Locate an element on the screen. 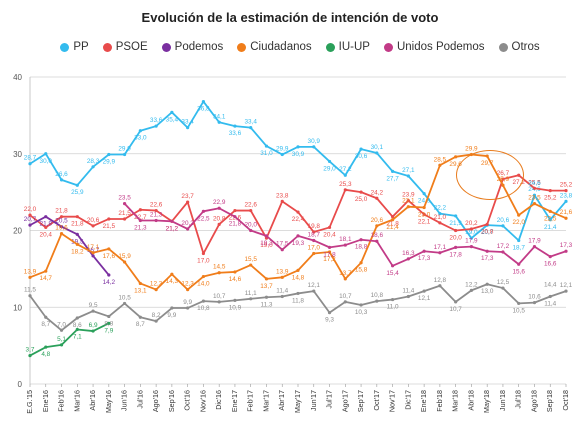 The image size is (580, 432). data-label: 16,6 is located at coordinates (550, 264).